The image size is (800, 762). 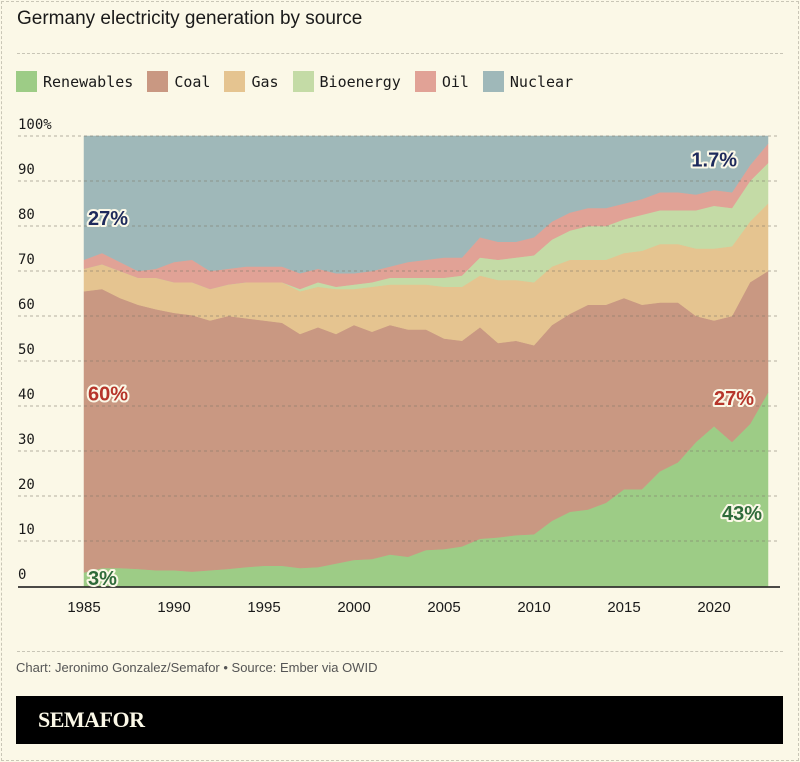 I want to click on legend-label: Gas, so click(x=265, y=81).